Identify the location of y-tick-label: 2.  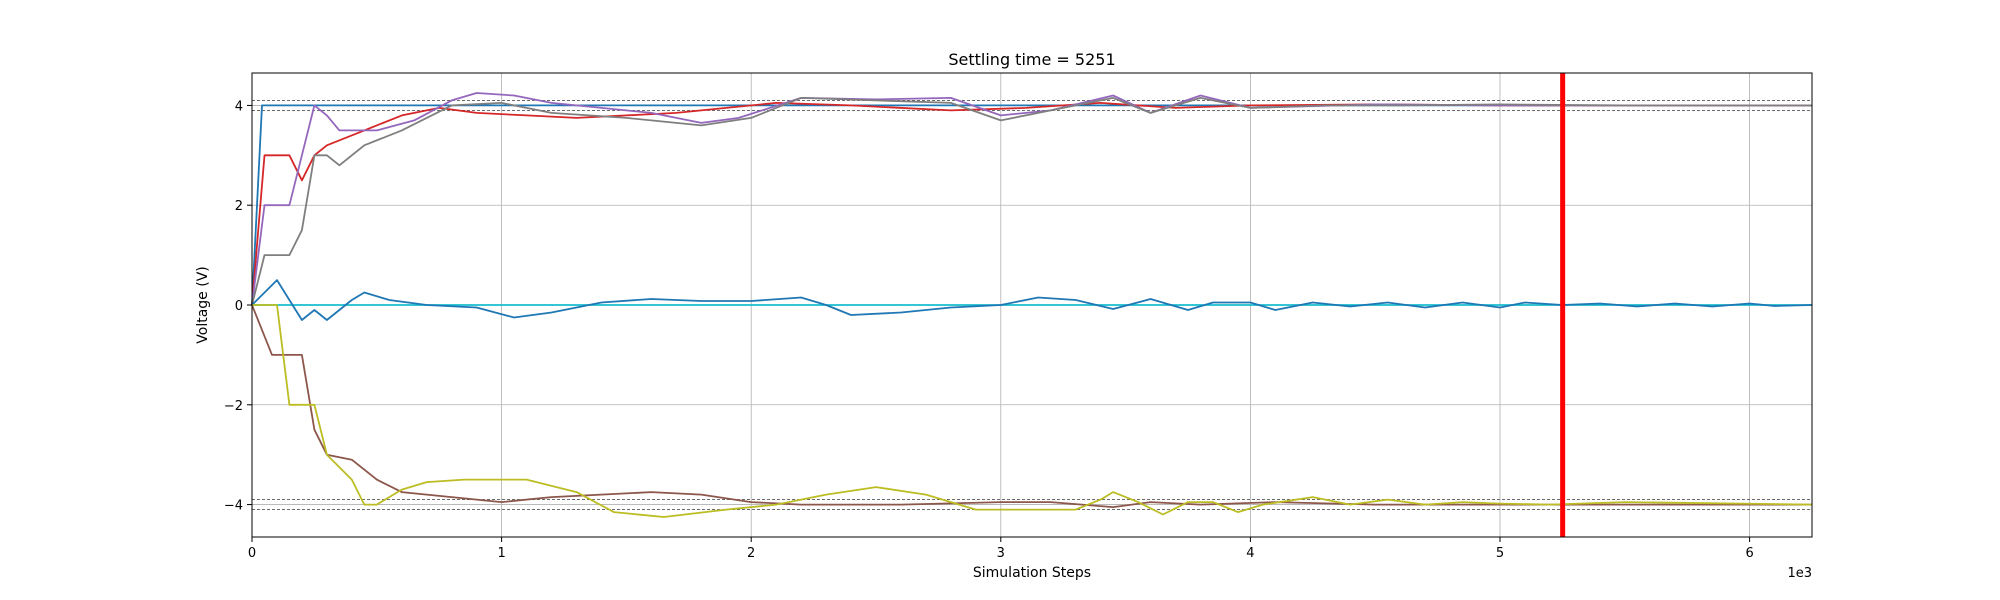
(239, 206).